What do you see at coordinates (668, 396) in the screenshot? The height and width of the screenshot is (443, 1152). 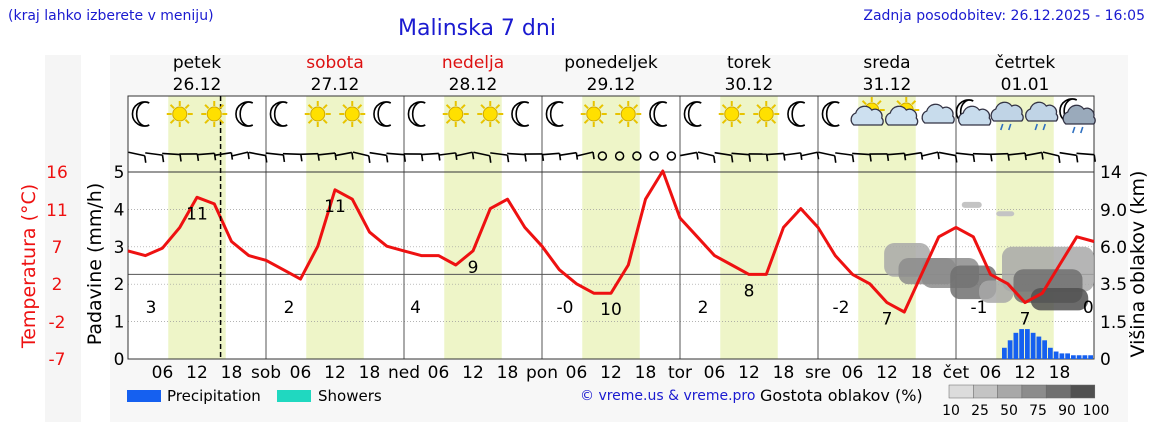 I see `copyright-link: © vreme.us & vreme.pro` at bounding box center [668, 396].